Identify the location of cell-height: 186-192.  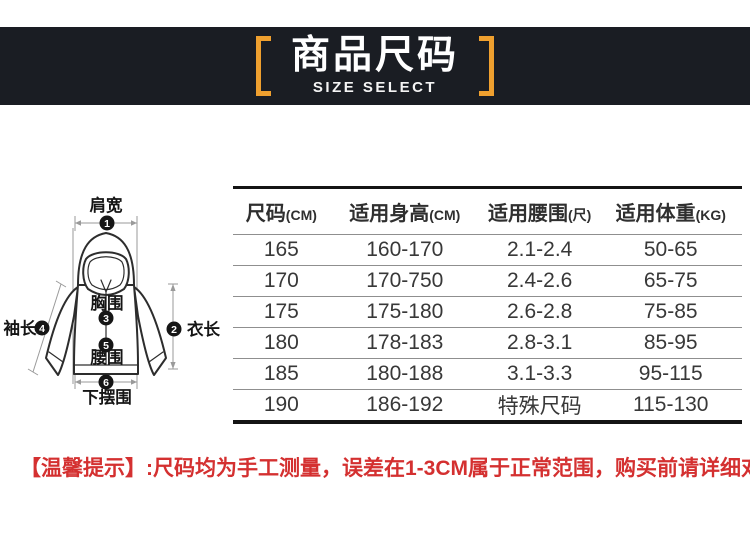
(405, 404).